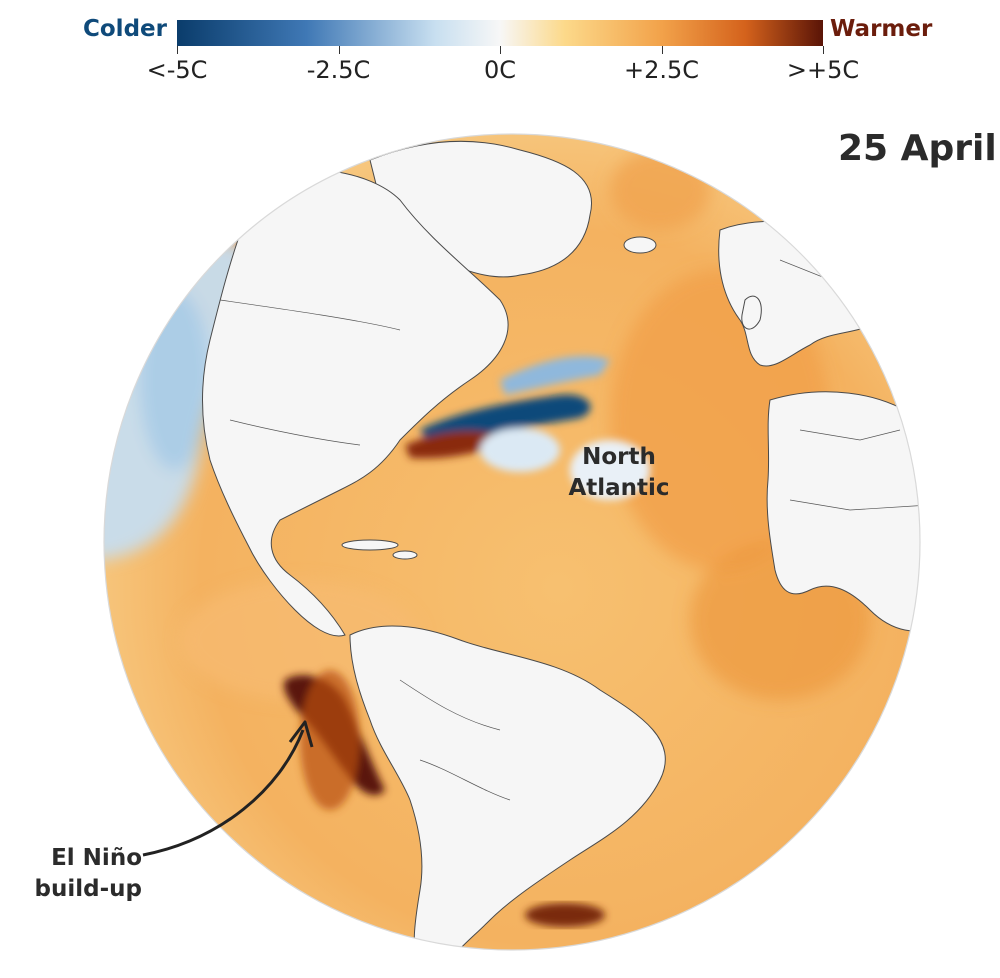 Image resolution: width=1000 pixels, height=978 pixels. Describe the element at coordinates (500, 33) in the screenshot. I see `colour-scale-bar` at that location.